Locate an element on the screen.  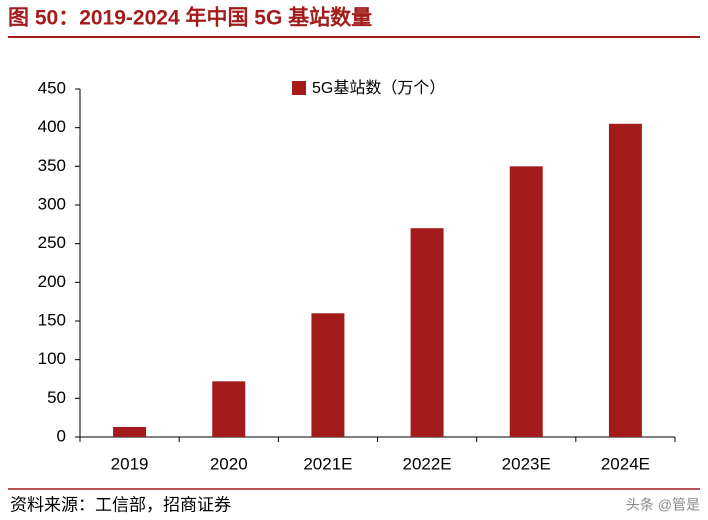
legend-swatch is located at coordinates (299, 88).